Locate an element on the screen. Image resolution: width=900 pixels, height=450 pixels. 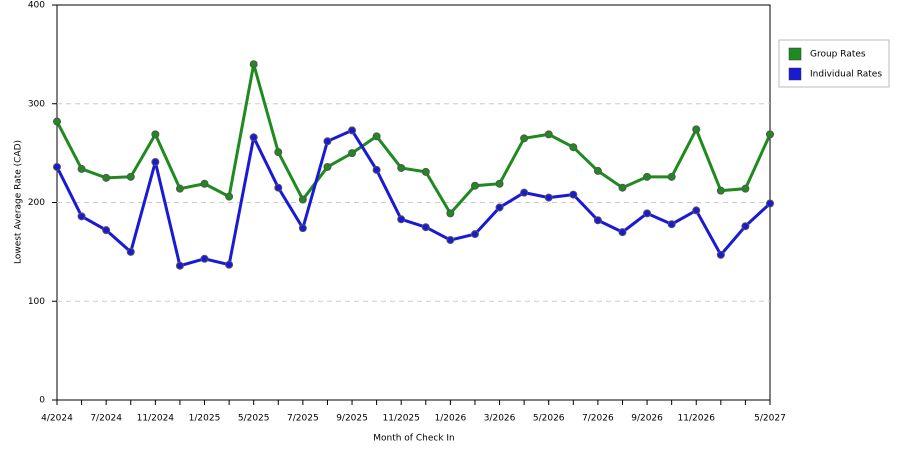
y-tick-label: 400 is located at coordinates (36, 6).